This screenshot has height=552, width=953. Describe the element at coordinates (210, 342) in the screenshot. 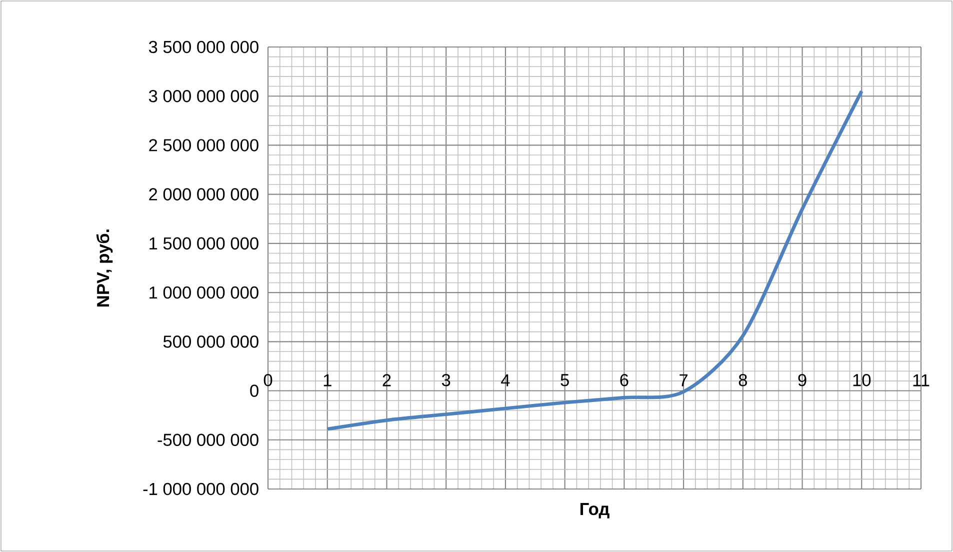

I see `y-tick-label: 500 000 000` at that location.